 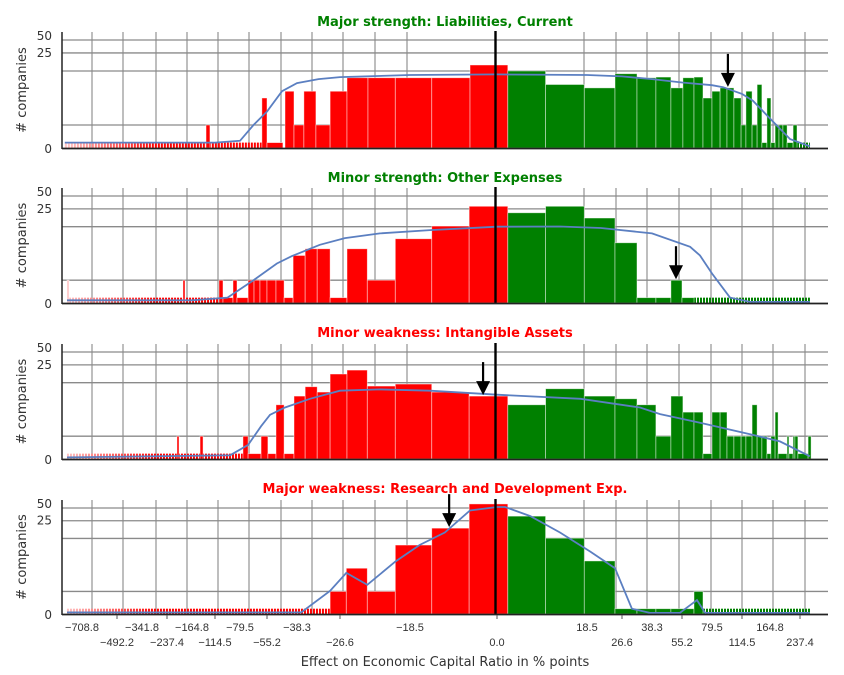 I want to click on x-tick-label: −164.8, so click(x=192, y=628).